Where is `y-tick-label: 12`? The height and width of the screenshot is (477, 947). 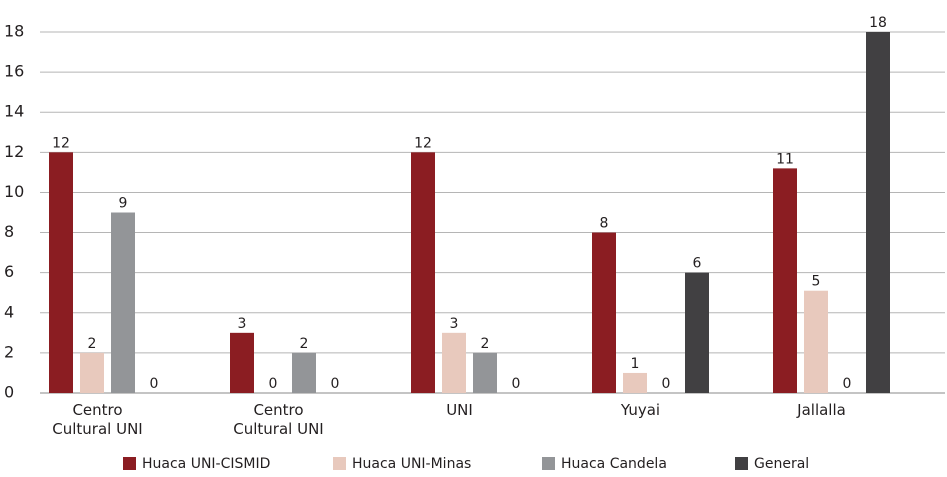
y-tick-label: 12 is located at coordinates (14, 151).